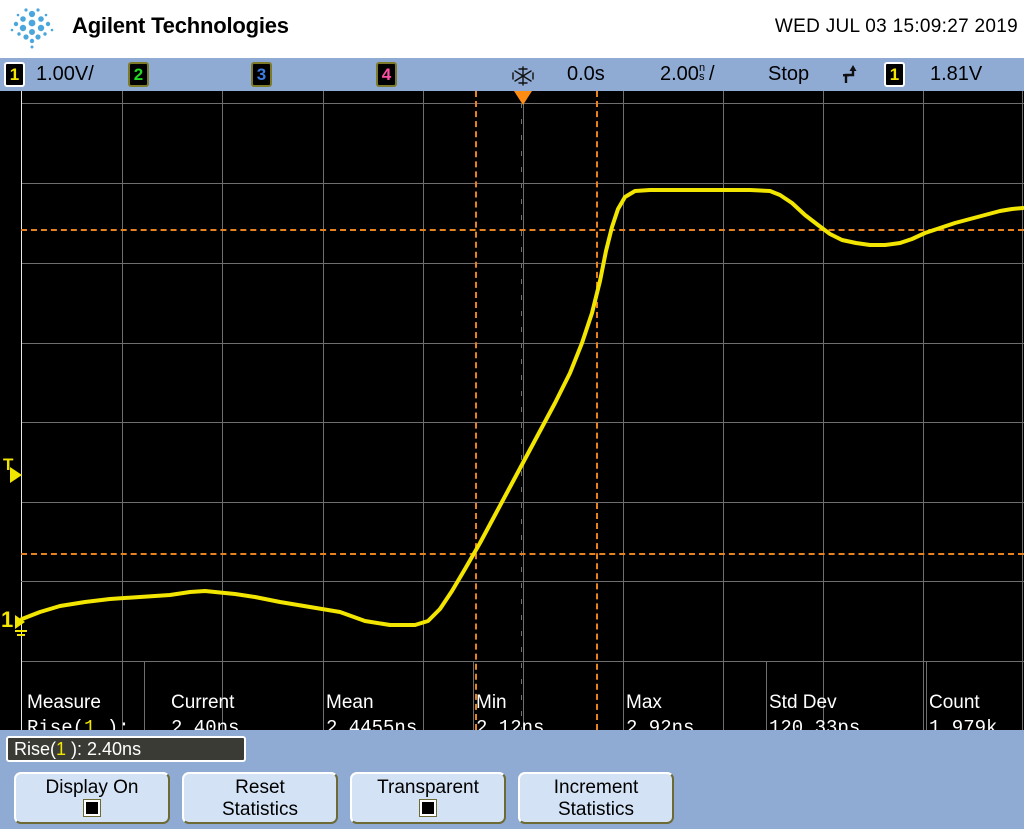 This screenshot has height=829, width=1024. What do you see at coordinates (261, 74) in the screenshot?
I see `channel-3-indicator: 3` at bounding box center [261, 74].